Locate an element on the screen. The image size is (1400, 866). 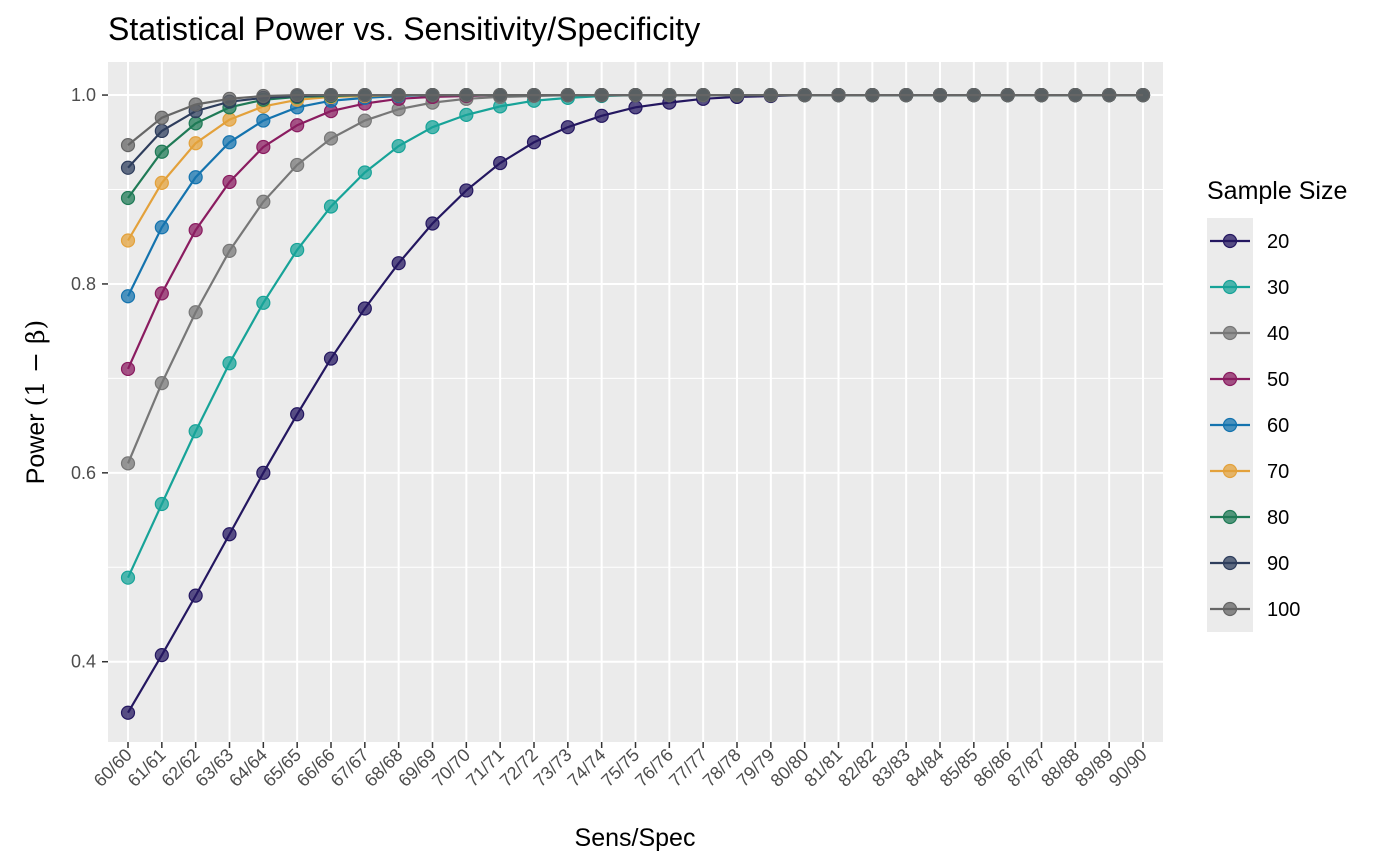
x-tick-label: 69/69 is located at coordinates (417, 768).